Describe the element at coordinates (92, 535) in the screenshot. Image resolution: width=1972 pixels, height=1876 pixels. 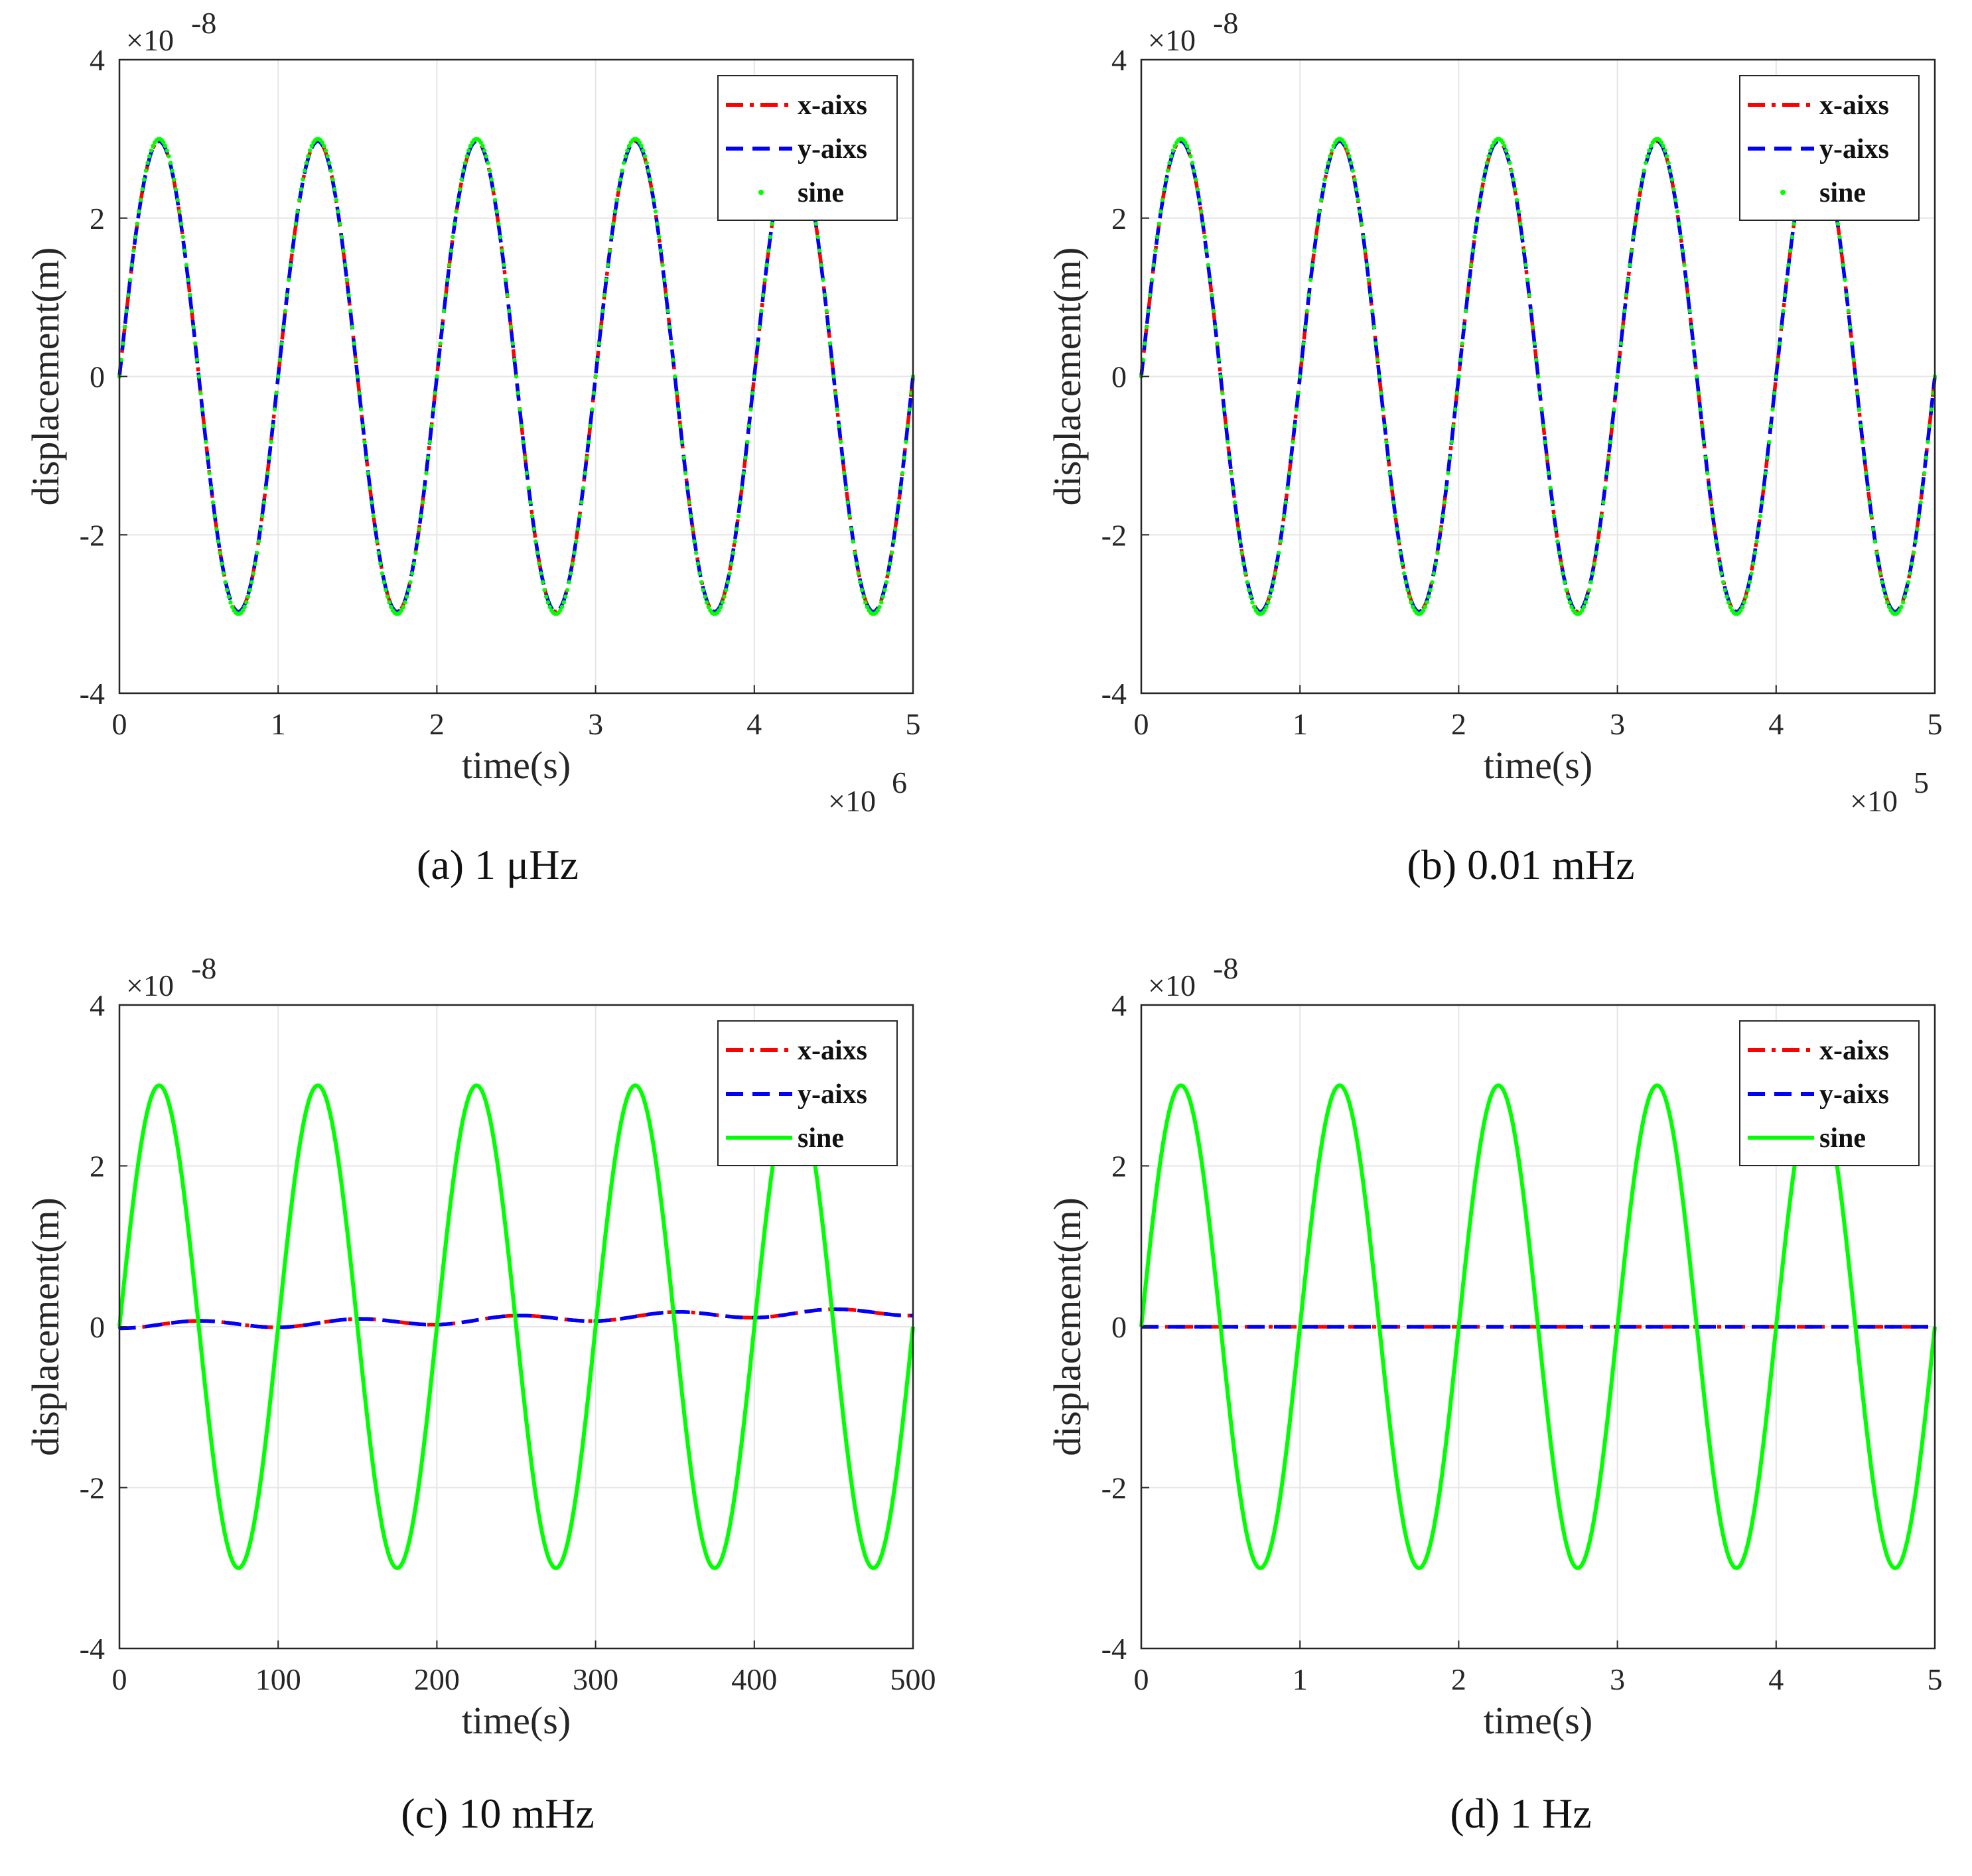
I see `y-tick-label: -2` at that location.